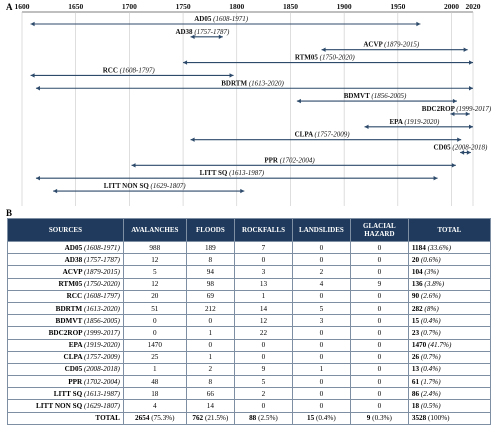 The image size is (500, 436). Describe the element at coordinates (457, 109) in the screenshot. I see `timeline-source-label: BDC2ROP (1999-2017)` at that location.